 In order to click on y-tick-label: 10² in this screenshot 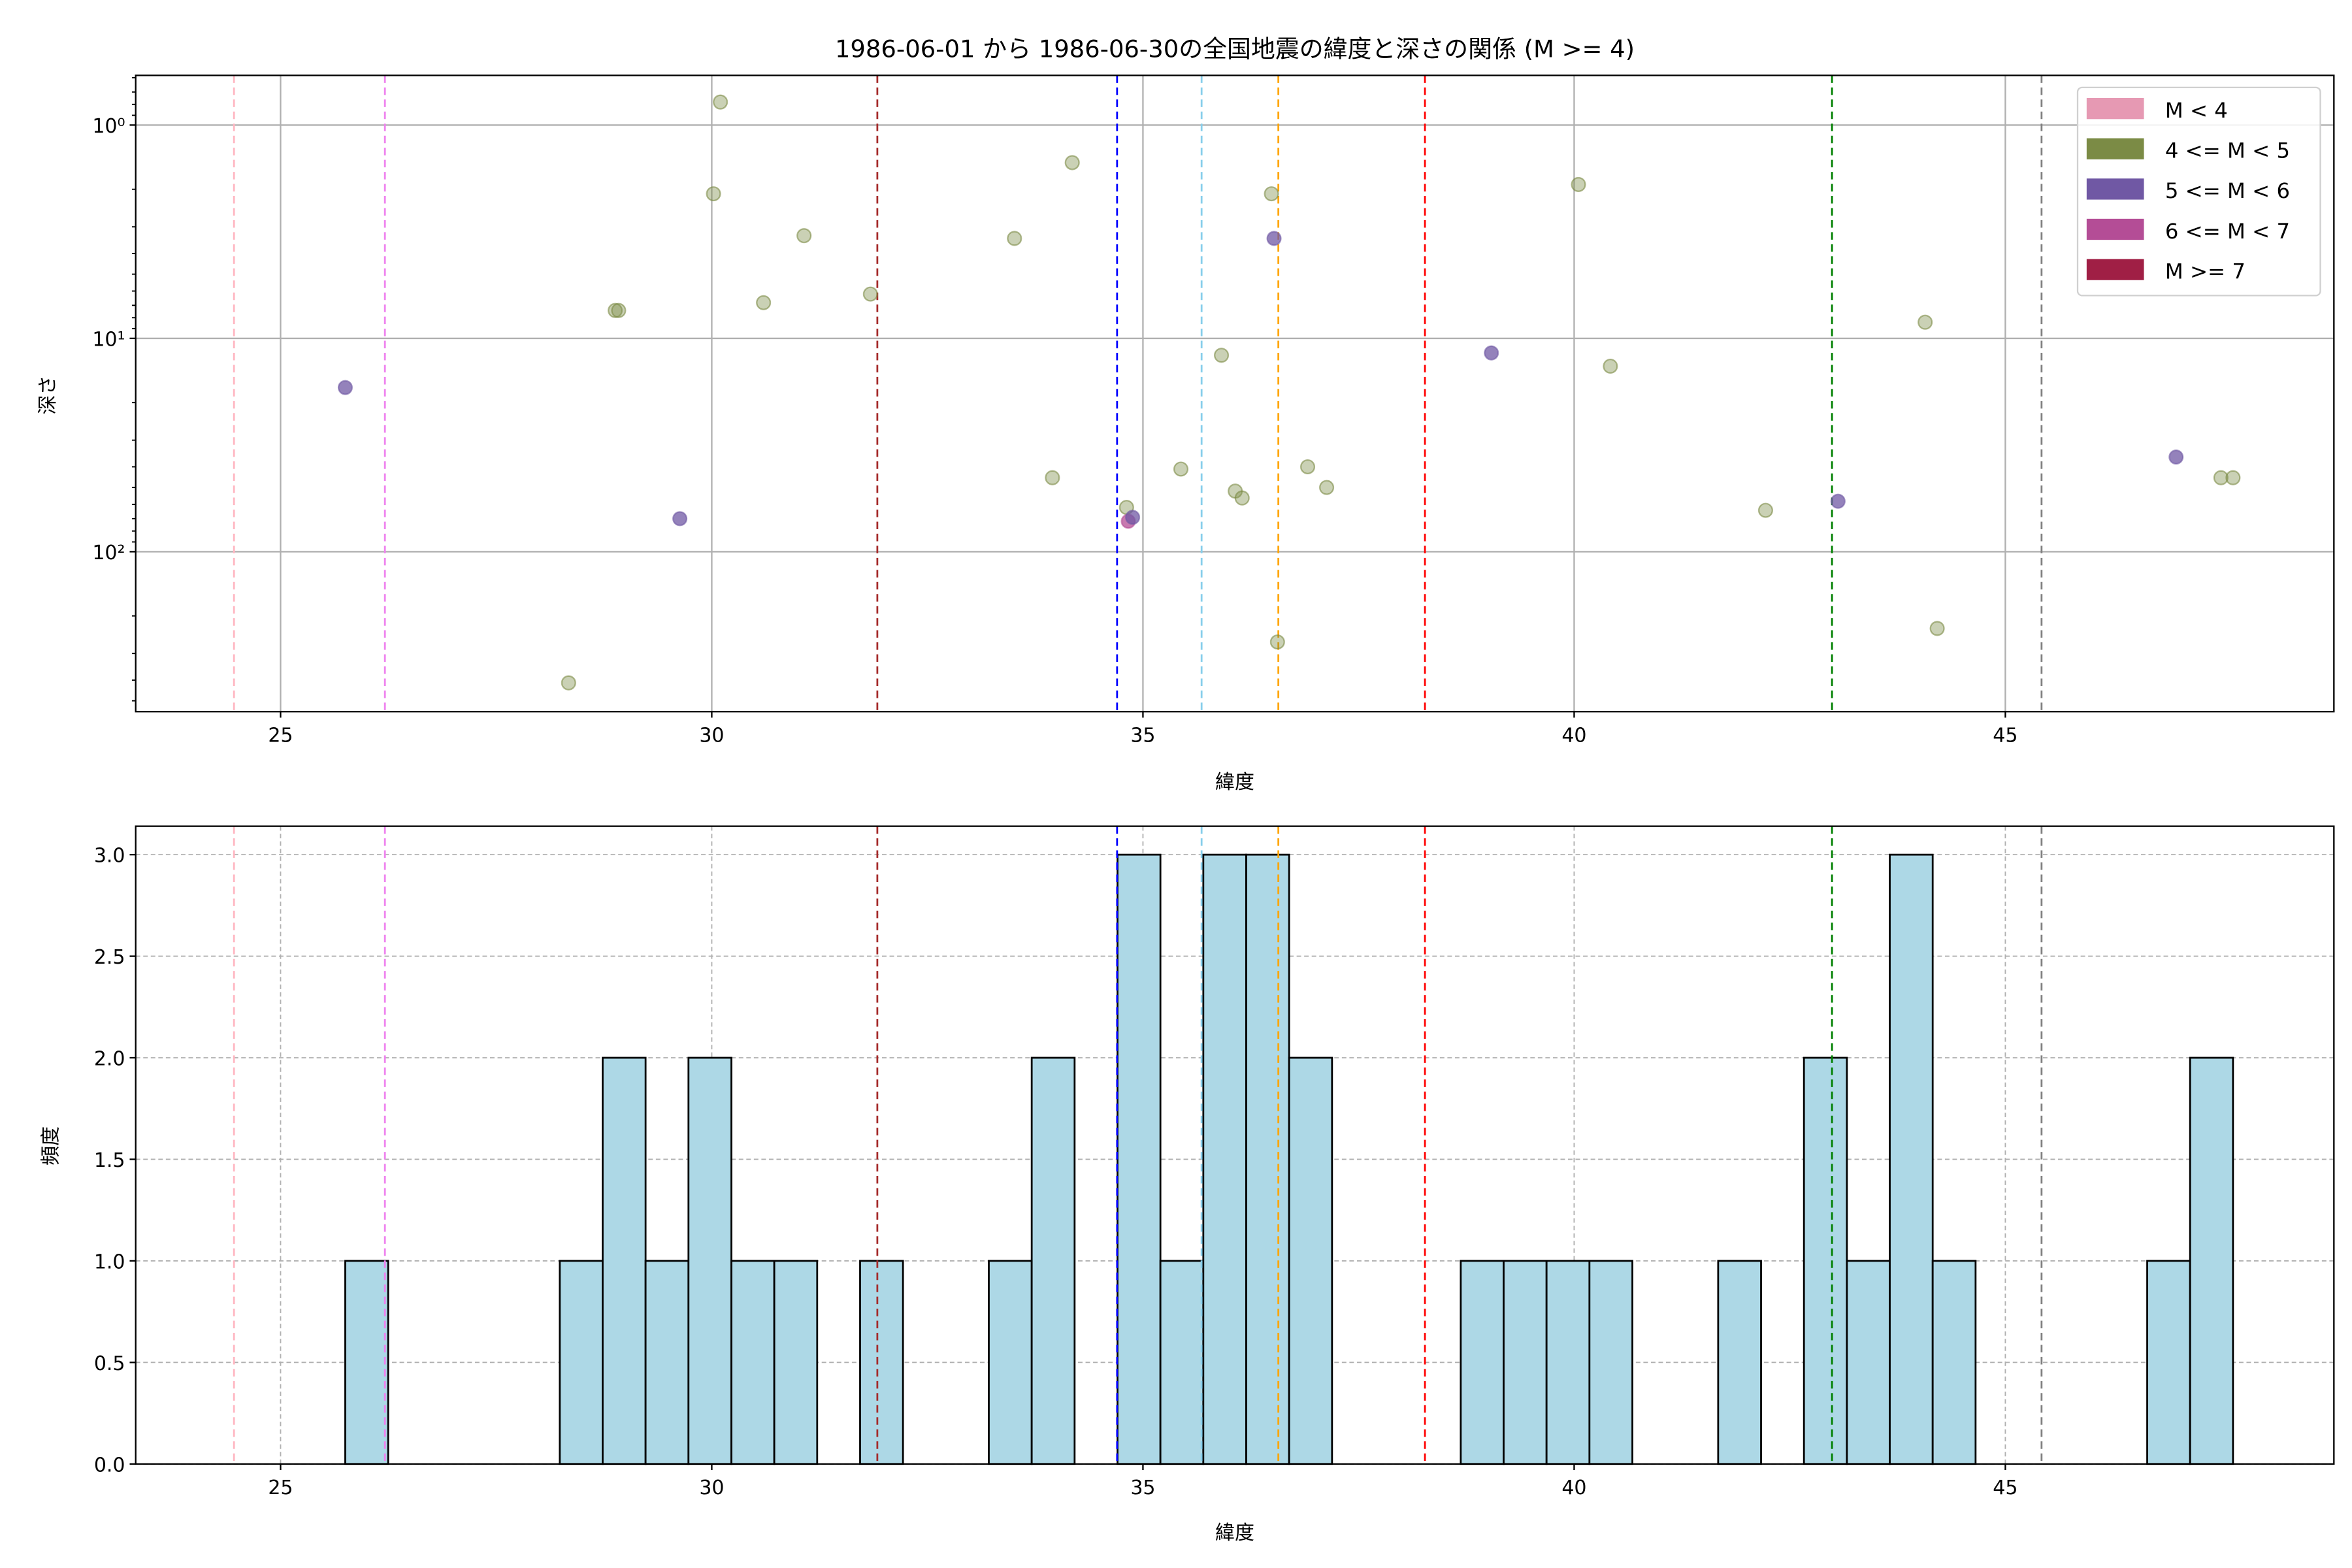, I will do `click(108, 553)`.